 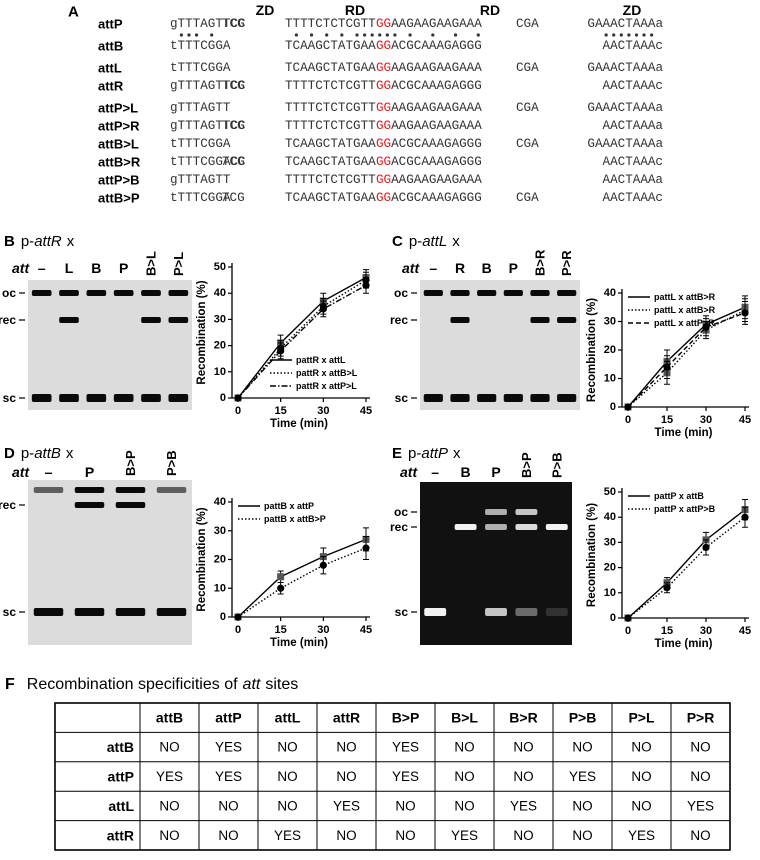 What do you see at coordinates (346, 718) in the screenshot?
I see `column-header: attR` at bounding box center [346, 718].